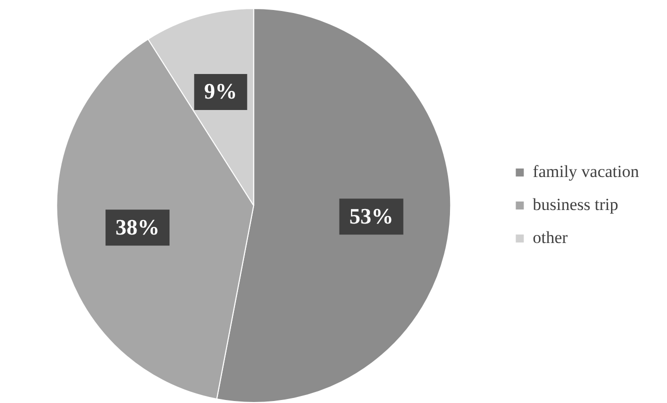 This screenshot has height=403, width=667. Describe the element at coordinates (550, 237) in the screenshot. I see `legend-label: other` at that location.